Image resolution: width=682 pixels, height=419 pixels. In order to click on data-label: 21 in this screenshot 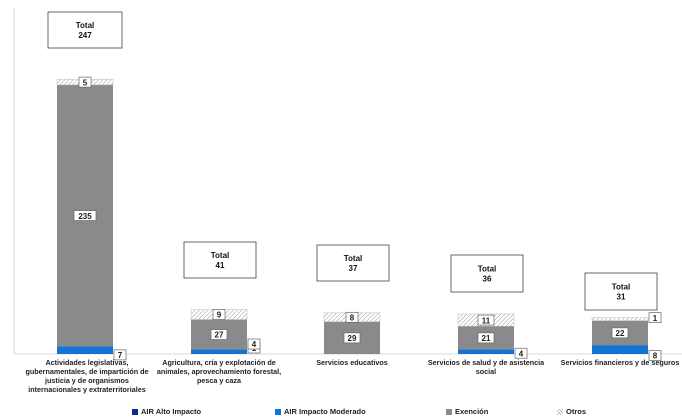, I will do `click(486, 338)`.